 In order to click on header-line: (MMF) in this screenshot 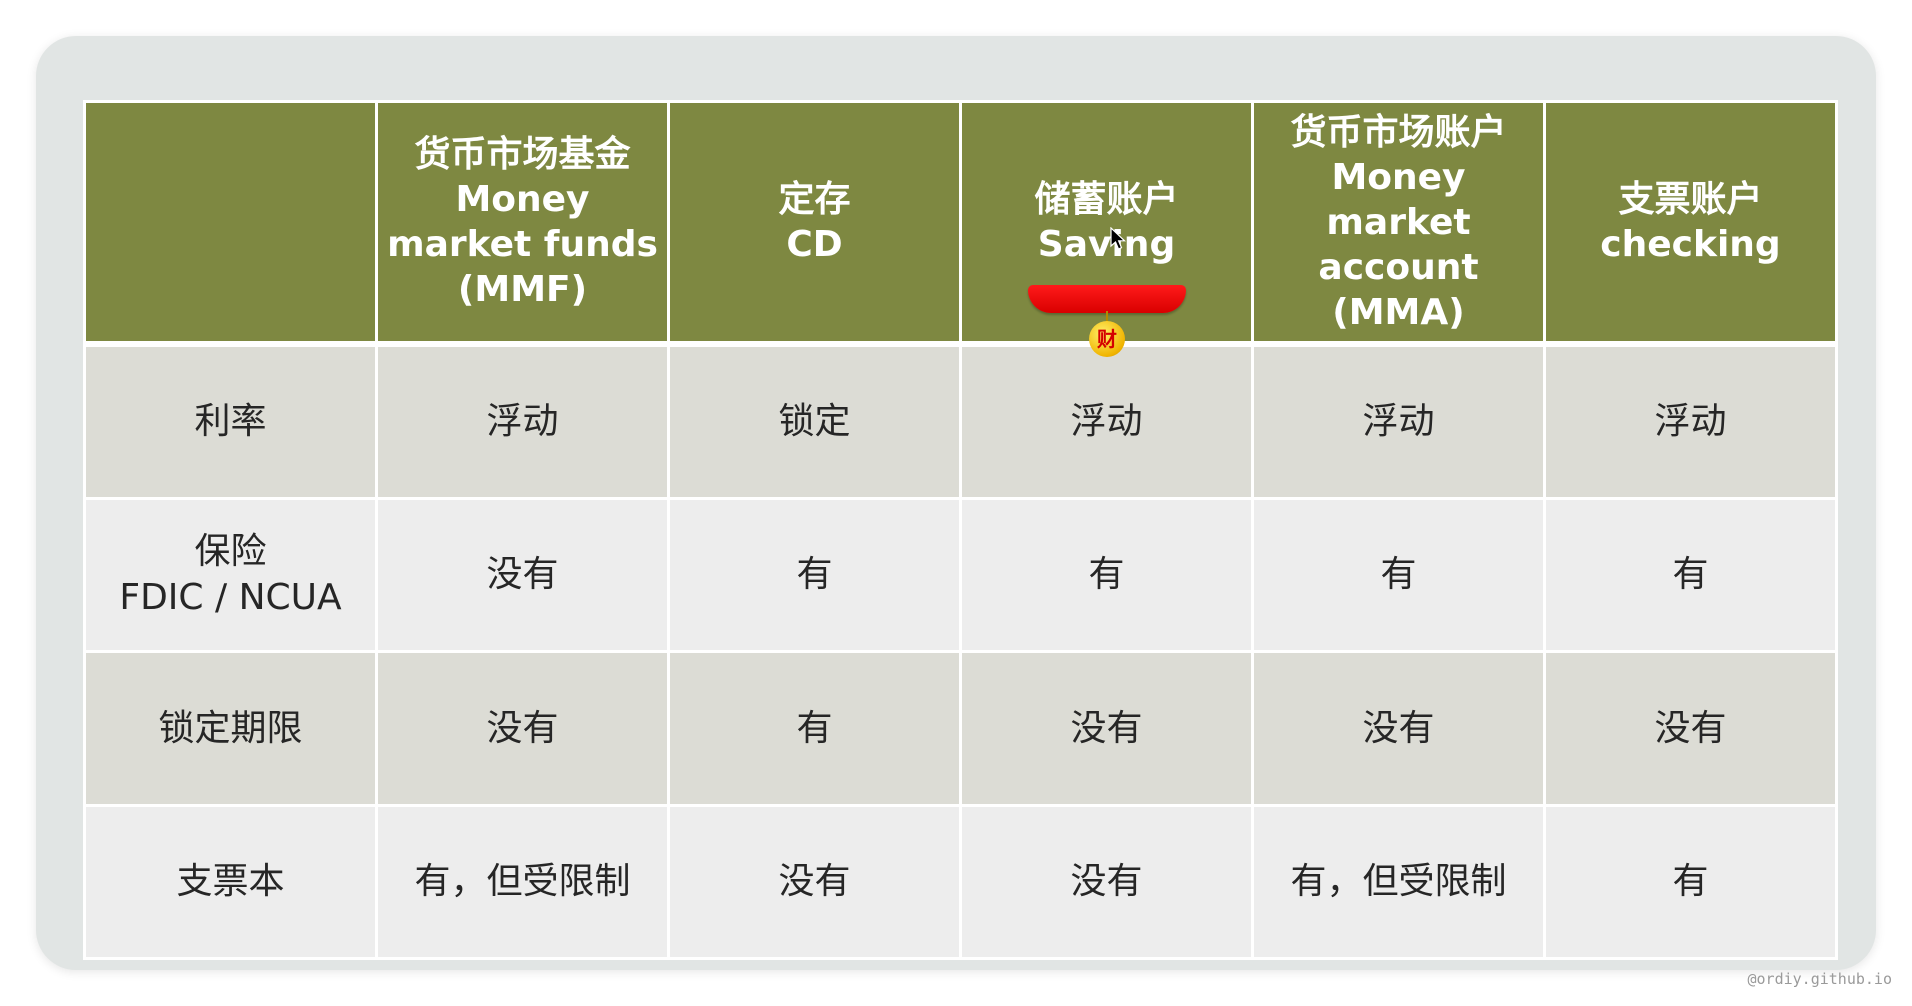, I will do `click(522, 289)`.